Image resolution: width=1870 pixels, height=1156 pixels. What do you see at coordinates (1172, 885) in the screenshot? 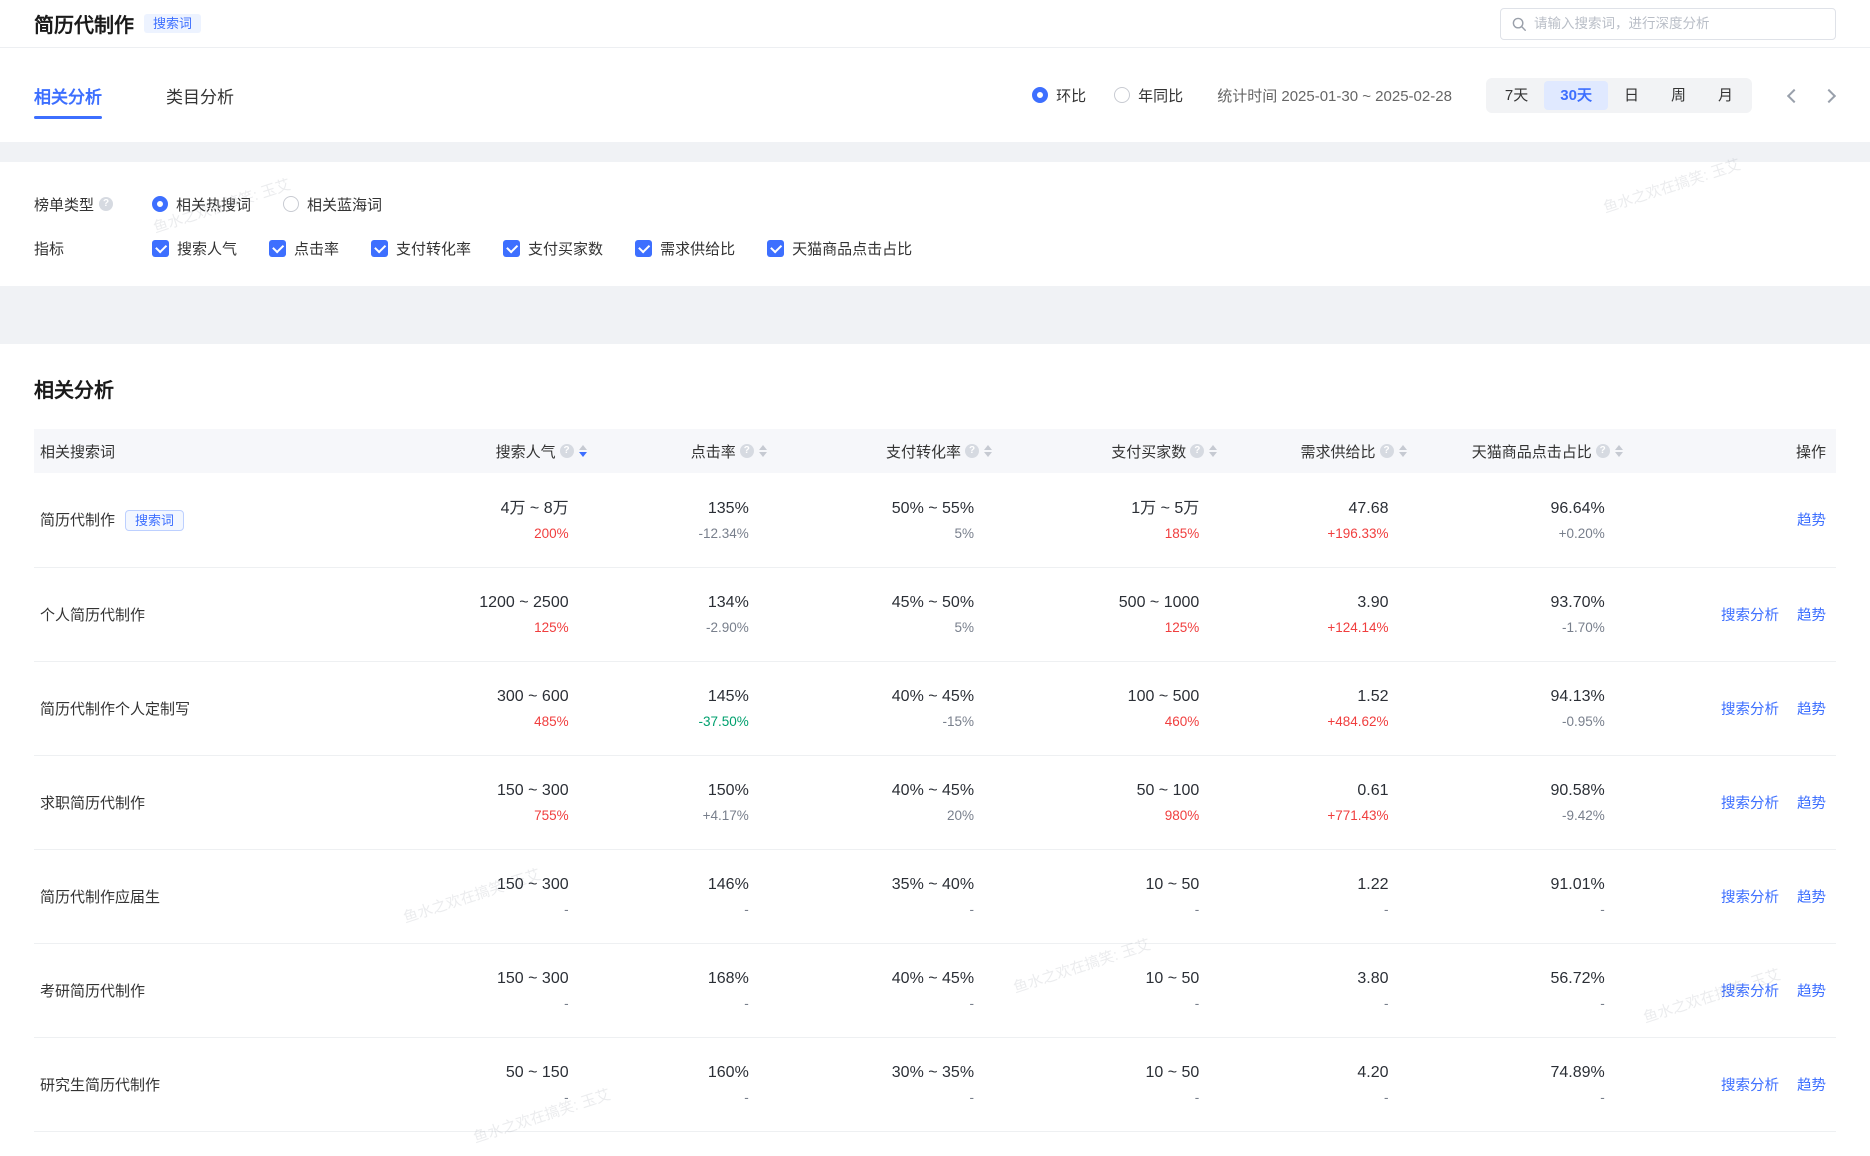
I see `metric-value: 10 ~ 50` at bounding box center [1172, 885].